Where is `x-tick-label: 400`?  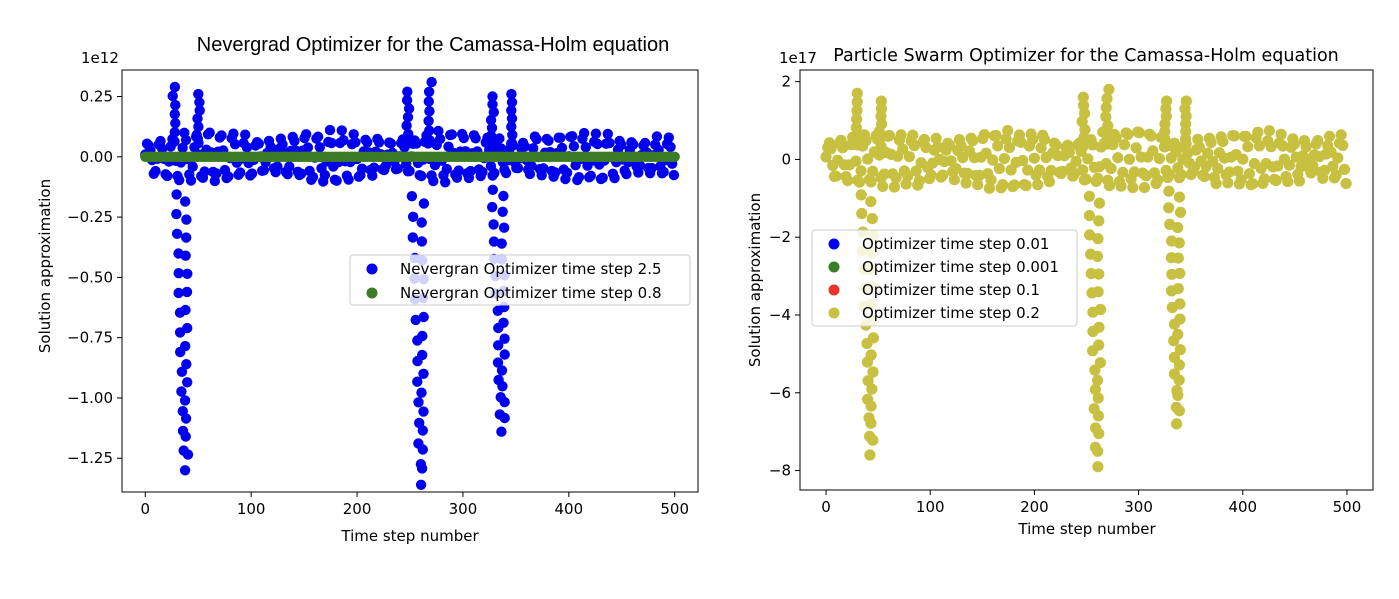
x-tick-label: 400 is located at coordinates (569, 509).